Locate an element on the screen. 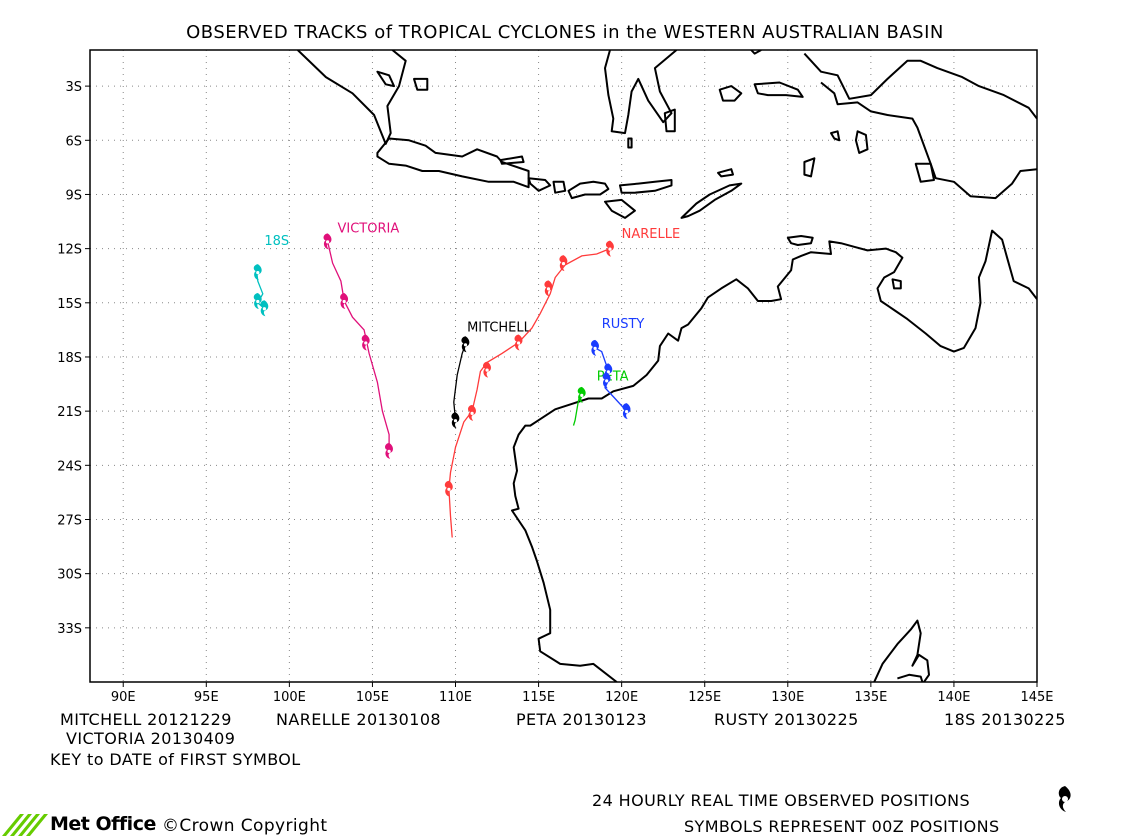 This screenshot has height=840, width=1130. coast-halmahera is located at coordinates (756, 52).